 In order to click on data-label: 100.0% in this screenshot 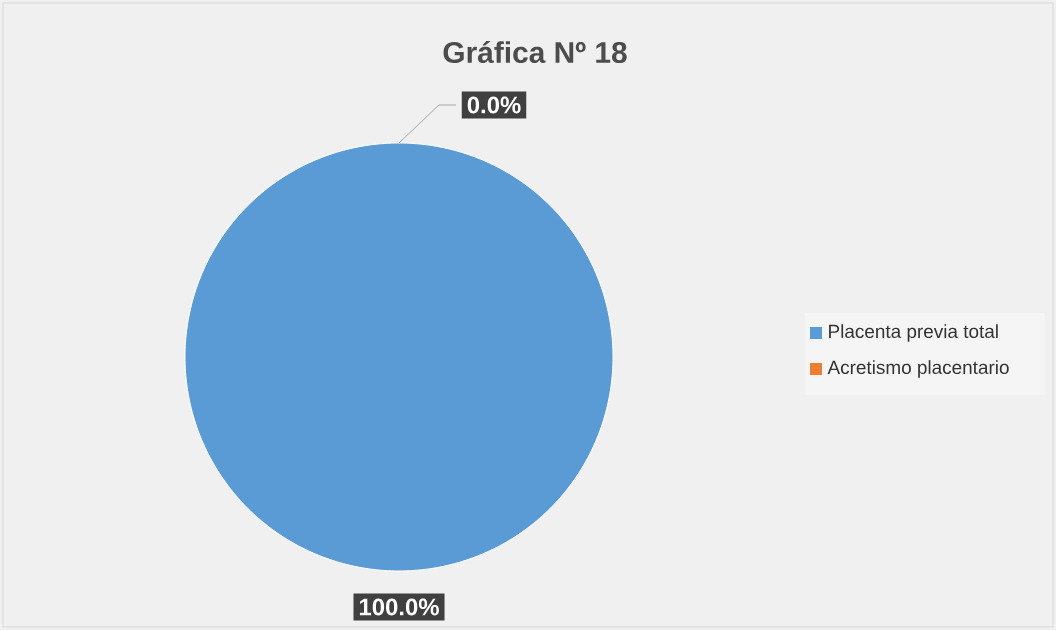, I will do `click(399, 607)`.